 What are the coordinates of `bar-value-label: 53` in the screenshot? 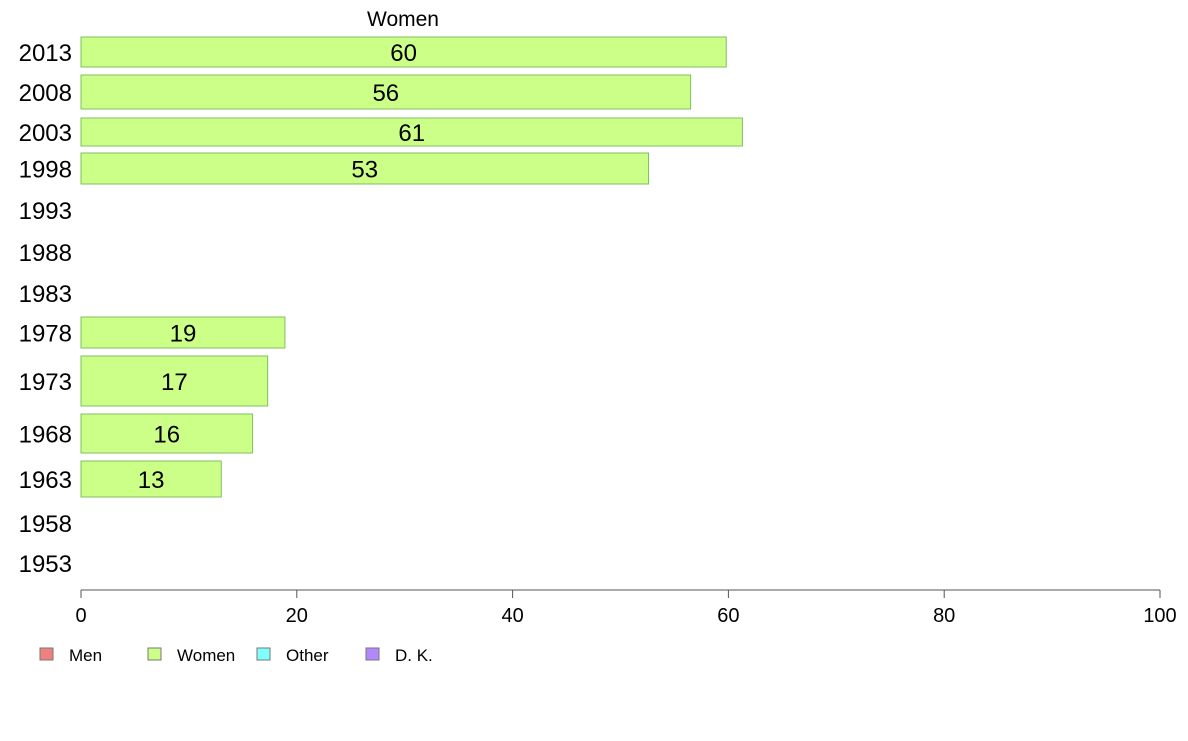 It's located at (364, 170).